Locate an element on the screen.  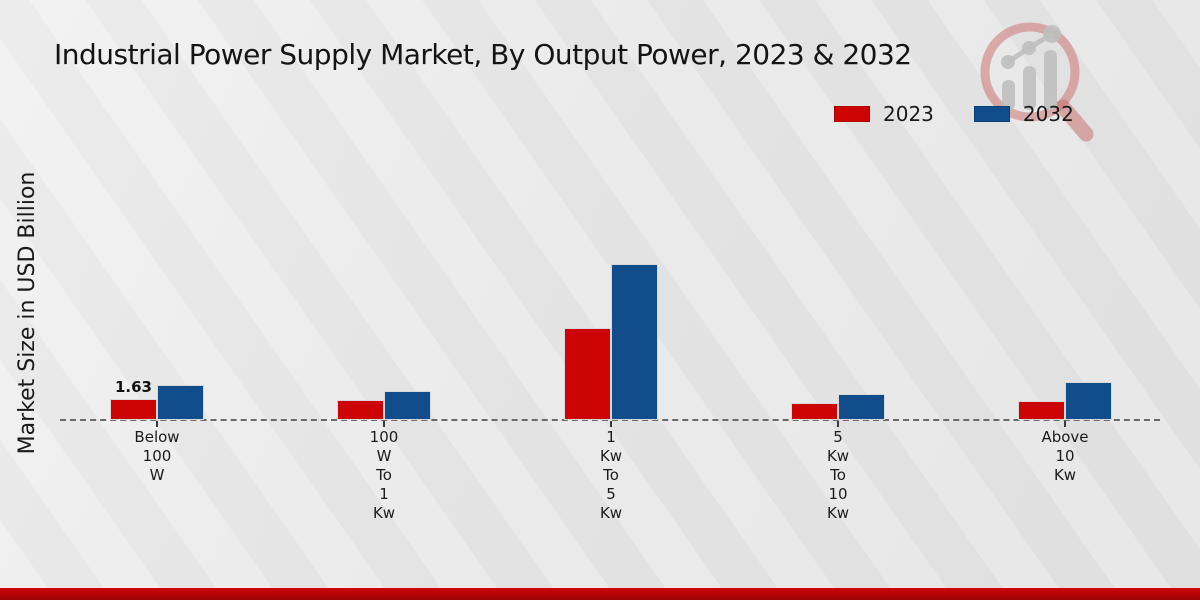
legend-swatch-2023 is located at coordinates (852, 114).